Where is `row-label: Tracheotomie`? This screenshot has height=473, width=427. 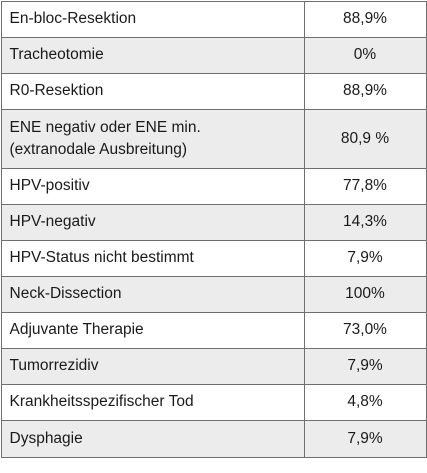
row-label: Tracheotomie is located at coordinates (152, 55).